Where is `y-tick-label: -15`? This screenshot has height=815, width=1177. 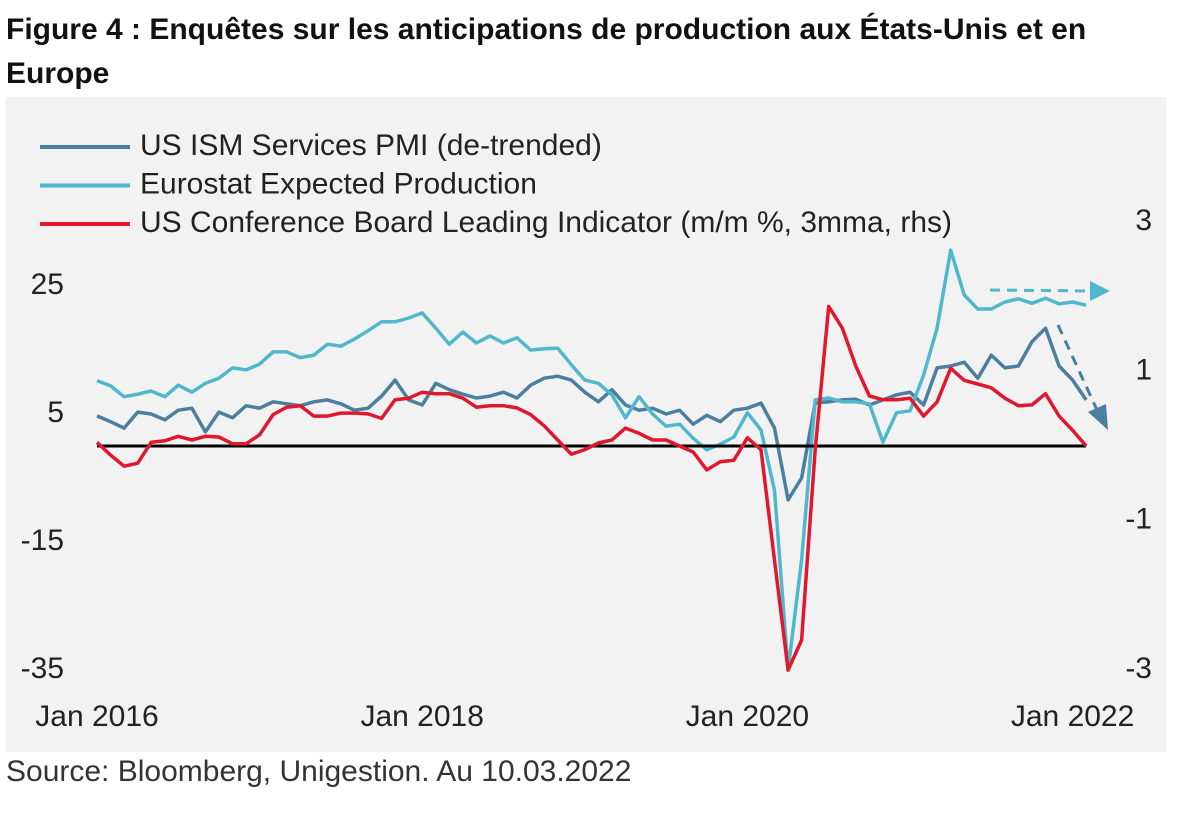
y-tick-label: -15 is located at coordinates (42, 540).